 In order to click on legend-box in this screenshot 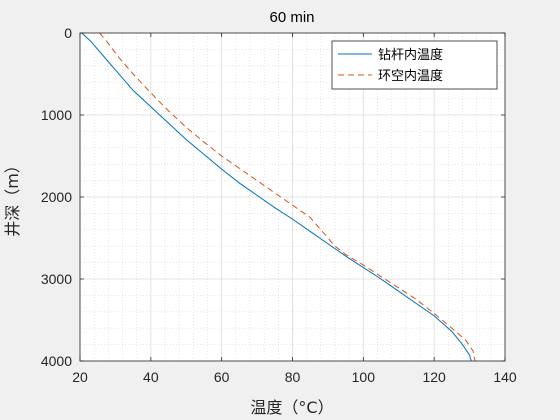, I will do `click(414, 65)`.